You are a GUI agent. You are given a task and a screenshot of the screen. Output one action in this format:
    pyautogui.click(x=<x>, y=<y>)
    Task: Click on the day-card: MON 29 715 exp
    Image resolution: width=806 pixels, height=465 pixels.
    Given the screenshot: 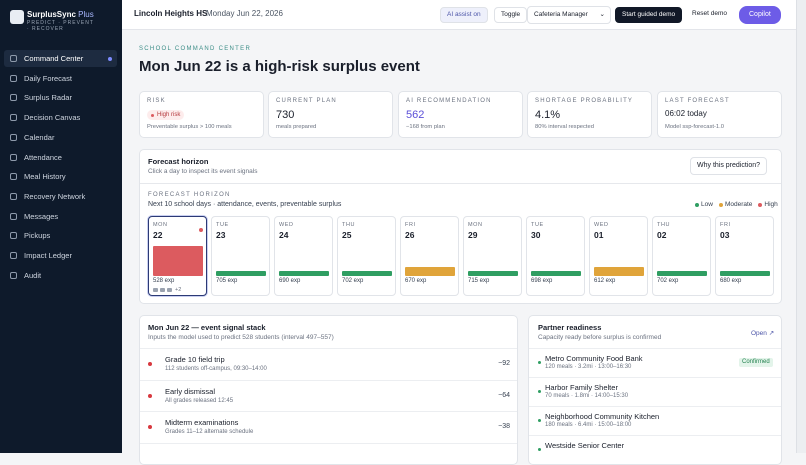 What is the action you would take?
    pyautogui.click(x=492, y=256)
    